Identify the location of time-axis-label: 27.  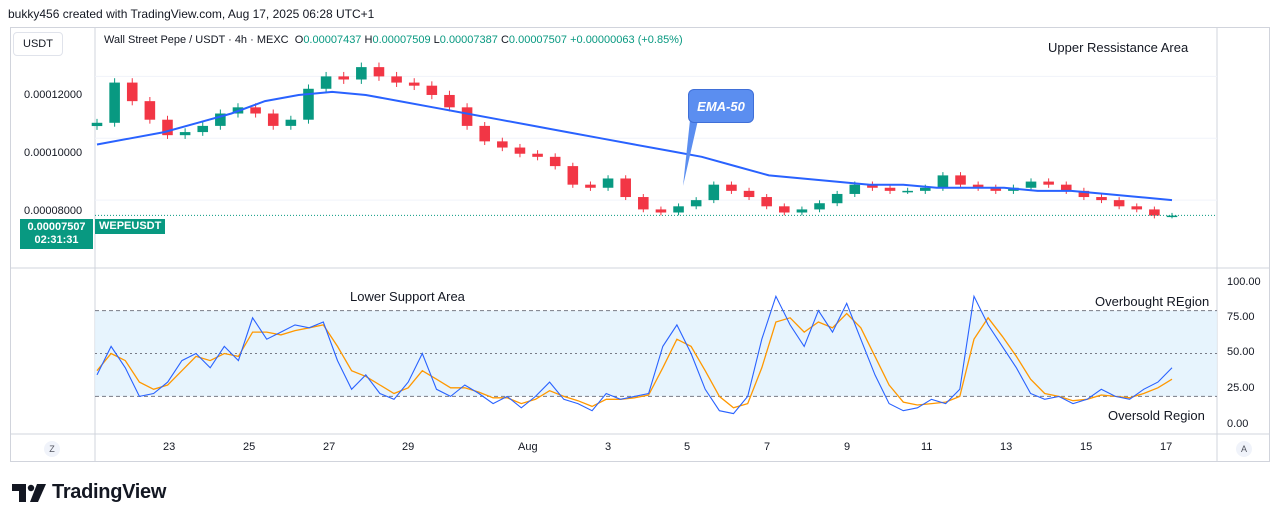
(329, 447).